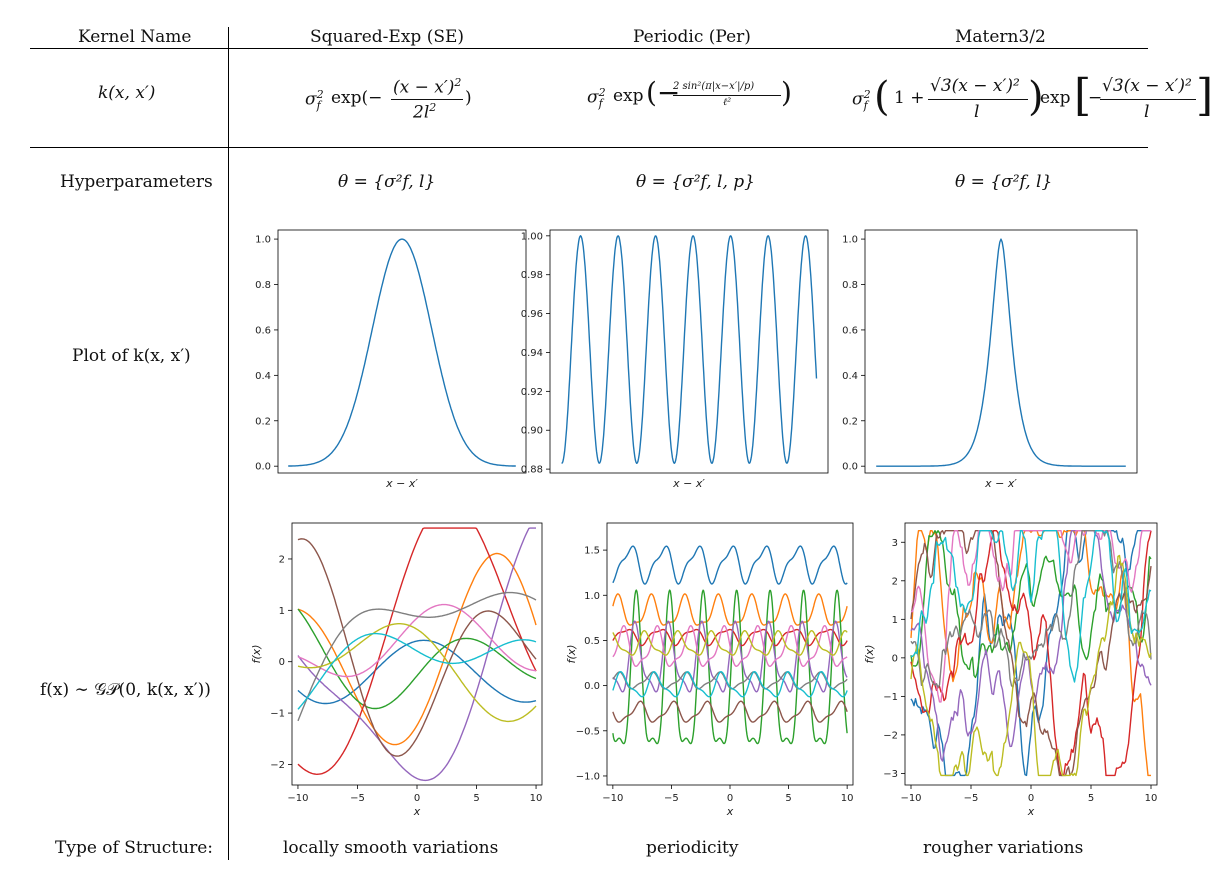  I want to click on chart-5-ylabel: f(x), so click(869, 654).